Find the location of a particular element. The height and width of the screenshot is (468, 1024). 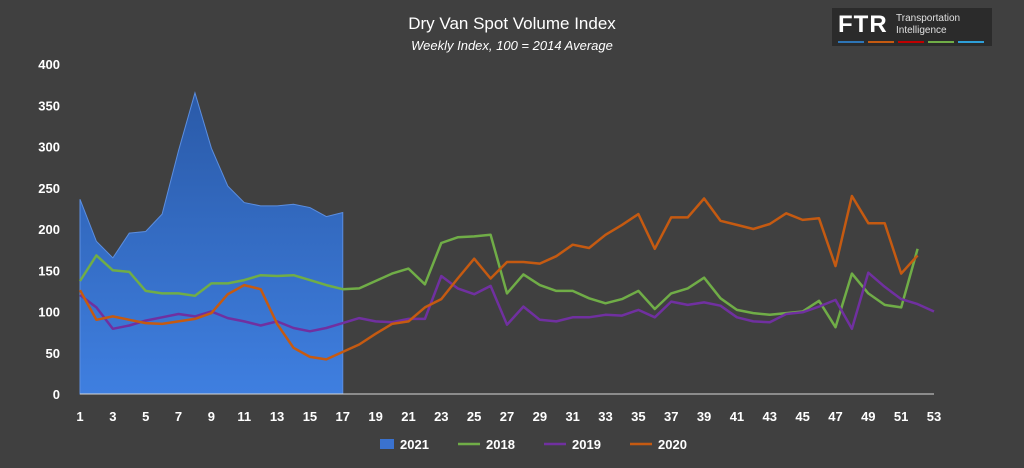

x-tick-label-35: 35 is located at coordinates (638, 416).